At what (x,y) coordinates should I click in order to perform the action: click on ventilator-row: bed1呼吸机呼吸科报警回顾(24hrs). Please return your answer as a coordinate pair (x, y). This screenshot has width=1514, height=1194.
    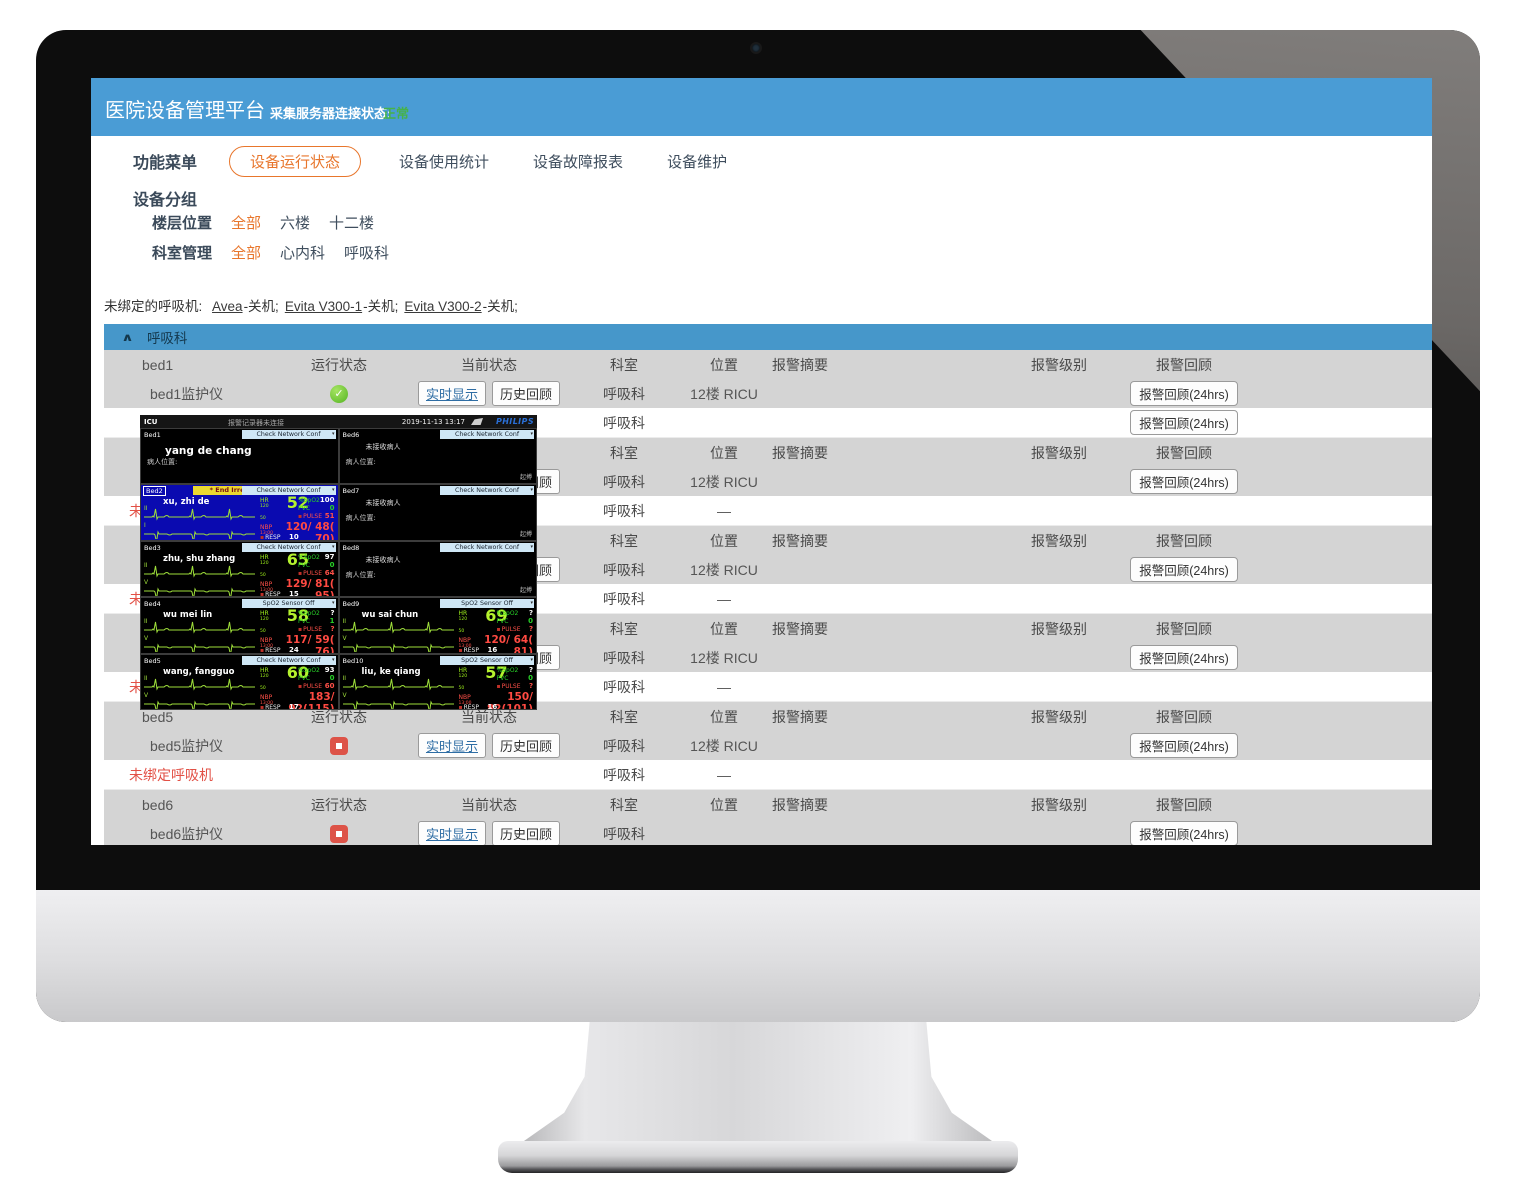
    Looking at the image, I should click on (768, 423).